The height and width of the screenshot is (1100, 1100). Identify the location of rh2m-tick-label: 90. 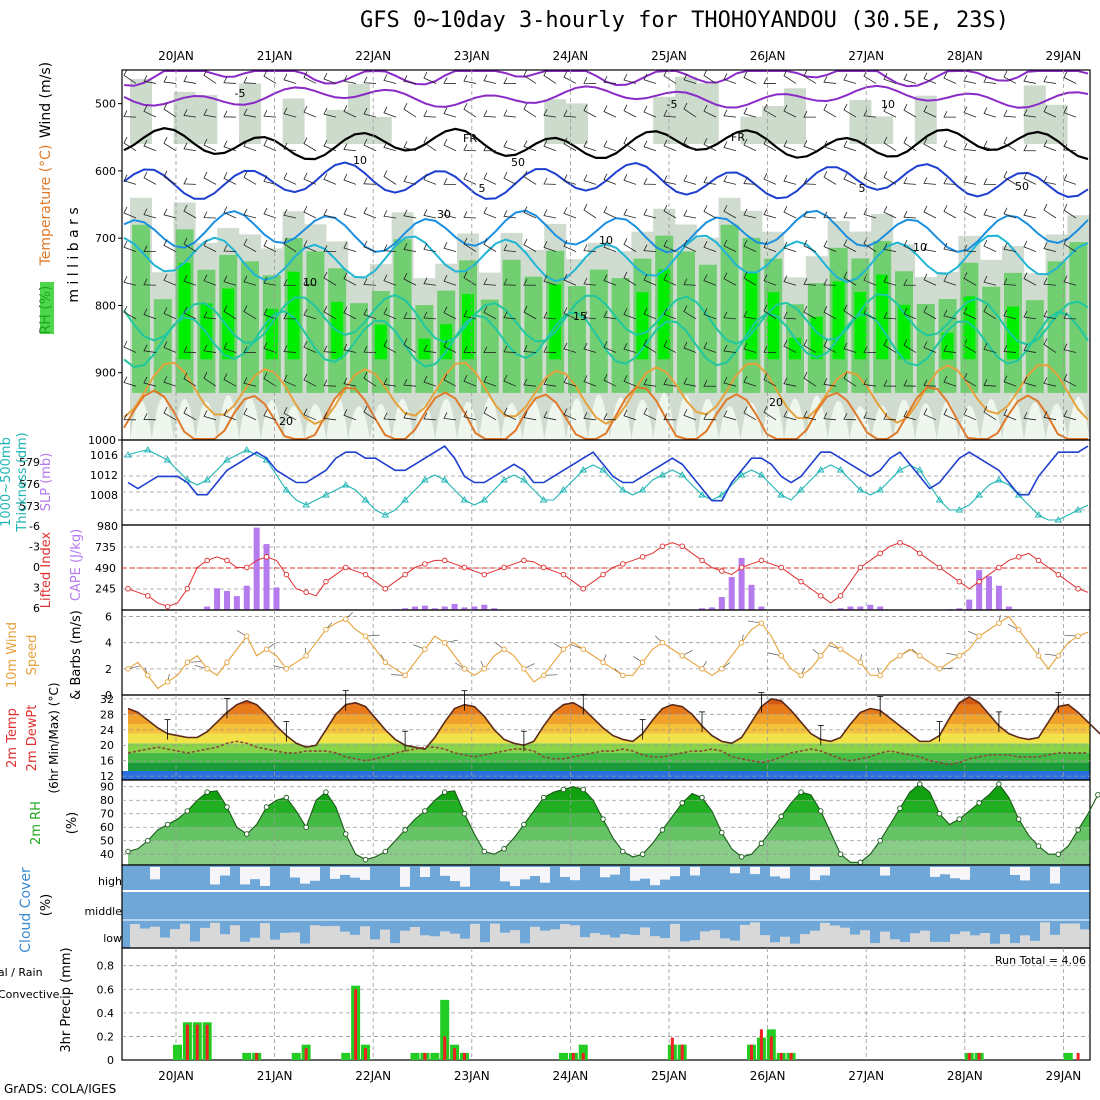
(107, 787).